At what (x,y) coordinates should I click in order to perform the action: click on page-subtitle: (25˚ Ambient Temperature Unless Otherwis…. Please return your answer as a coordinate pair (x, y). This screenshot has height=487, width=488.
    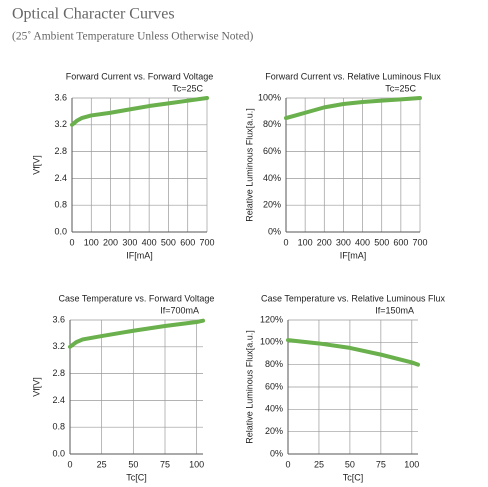
    Looking at the image, I should click on (133, 37).